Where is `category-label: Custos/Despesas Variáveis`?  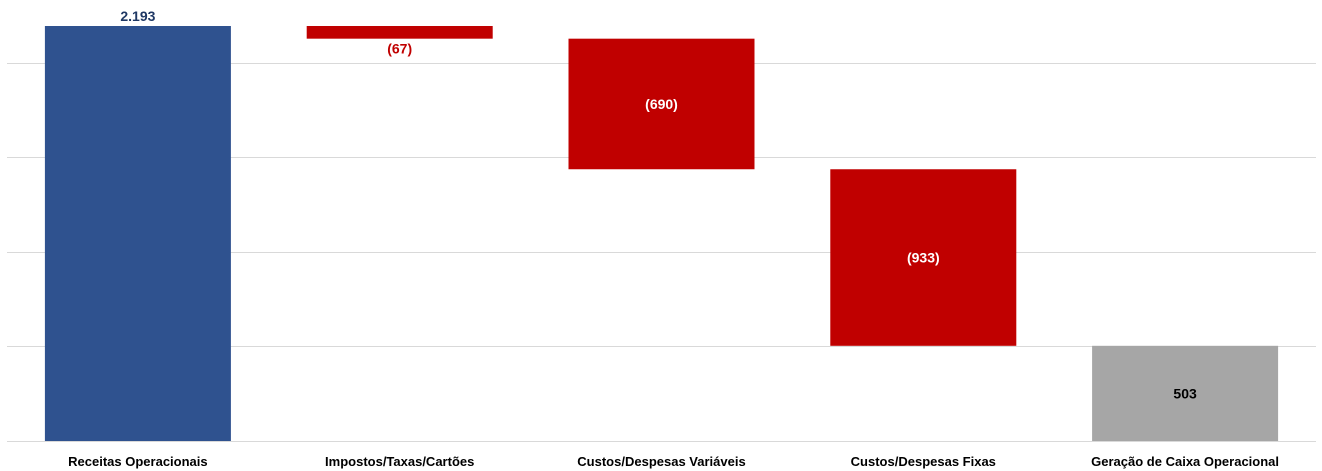
category-label: Custos/Despesas Variáveis is located at coordinates (661, 461).